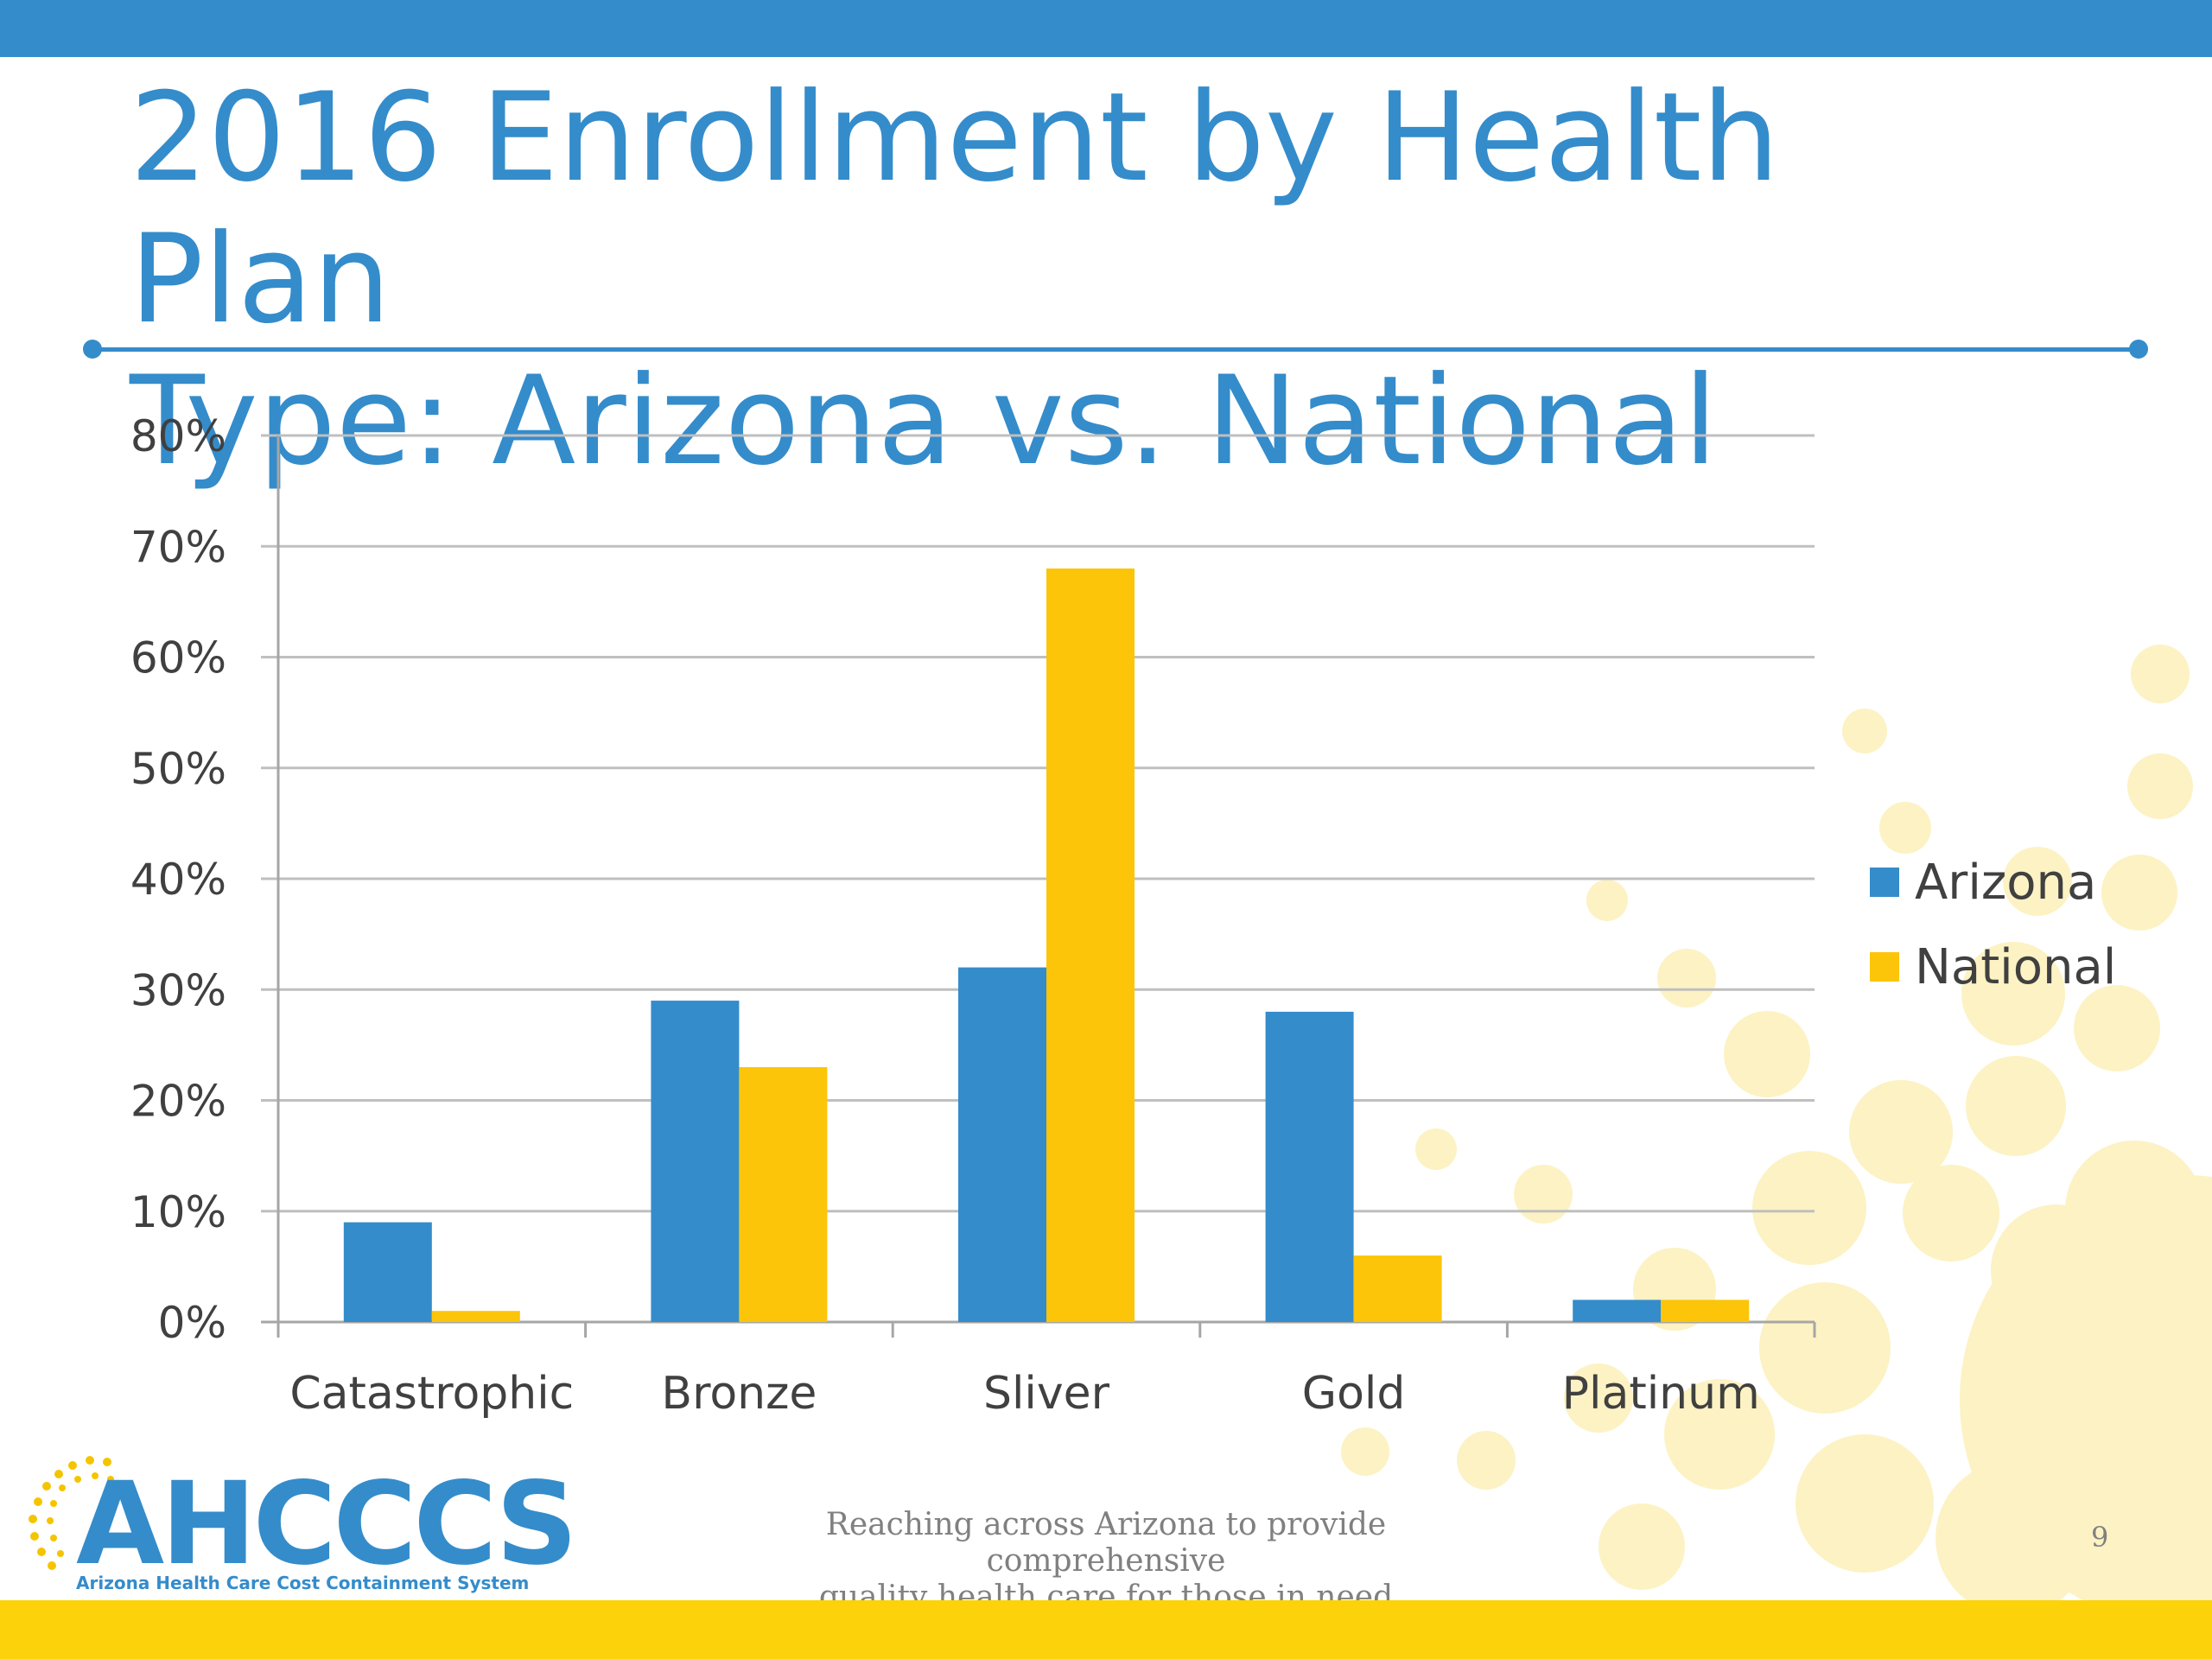 The image size is (2212, 1659). Describe the element at coordinates (192, 1323) in the screenshot. I see `y-tick-label-0: 0%` at that location.